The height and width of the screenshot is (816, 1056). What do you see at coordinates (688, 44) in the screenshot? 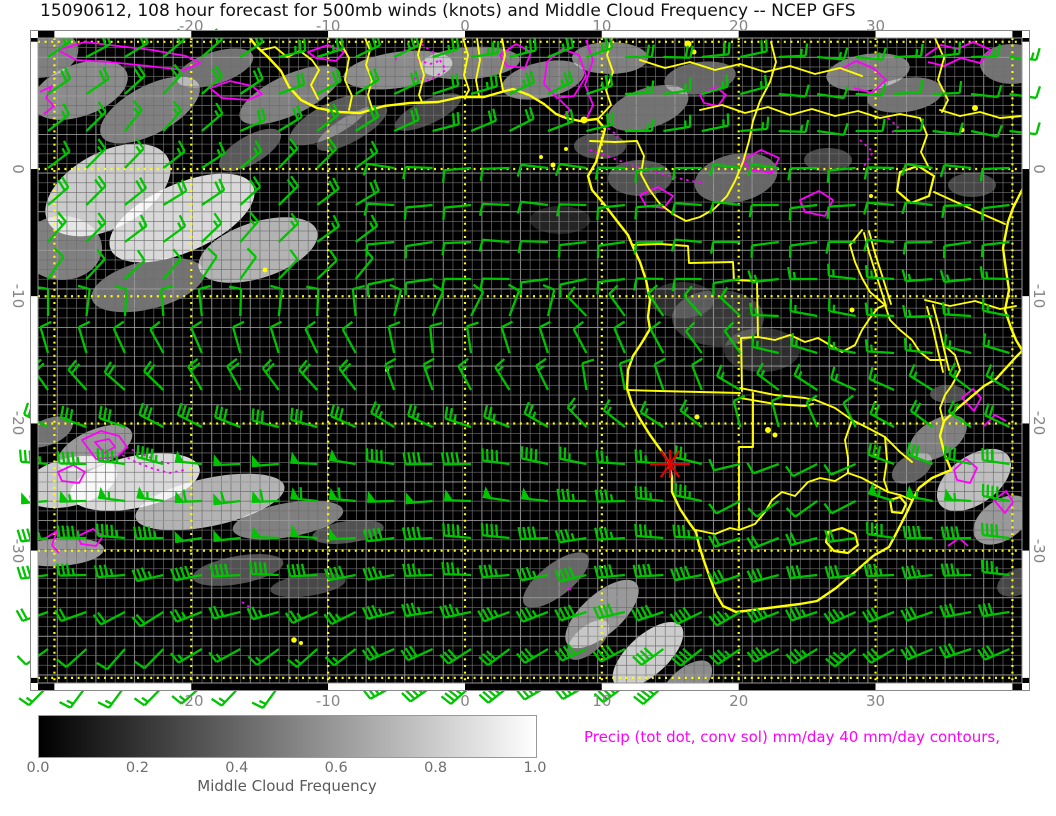
I see `island-dot` at bounding box center [688, 44].